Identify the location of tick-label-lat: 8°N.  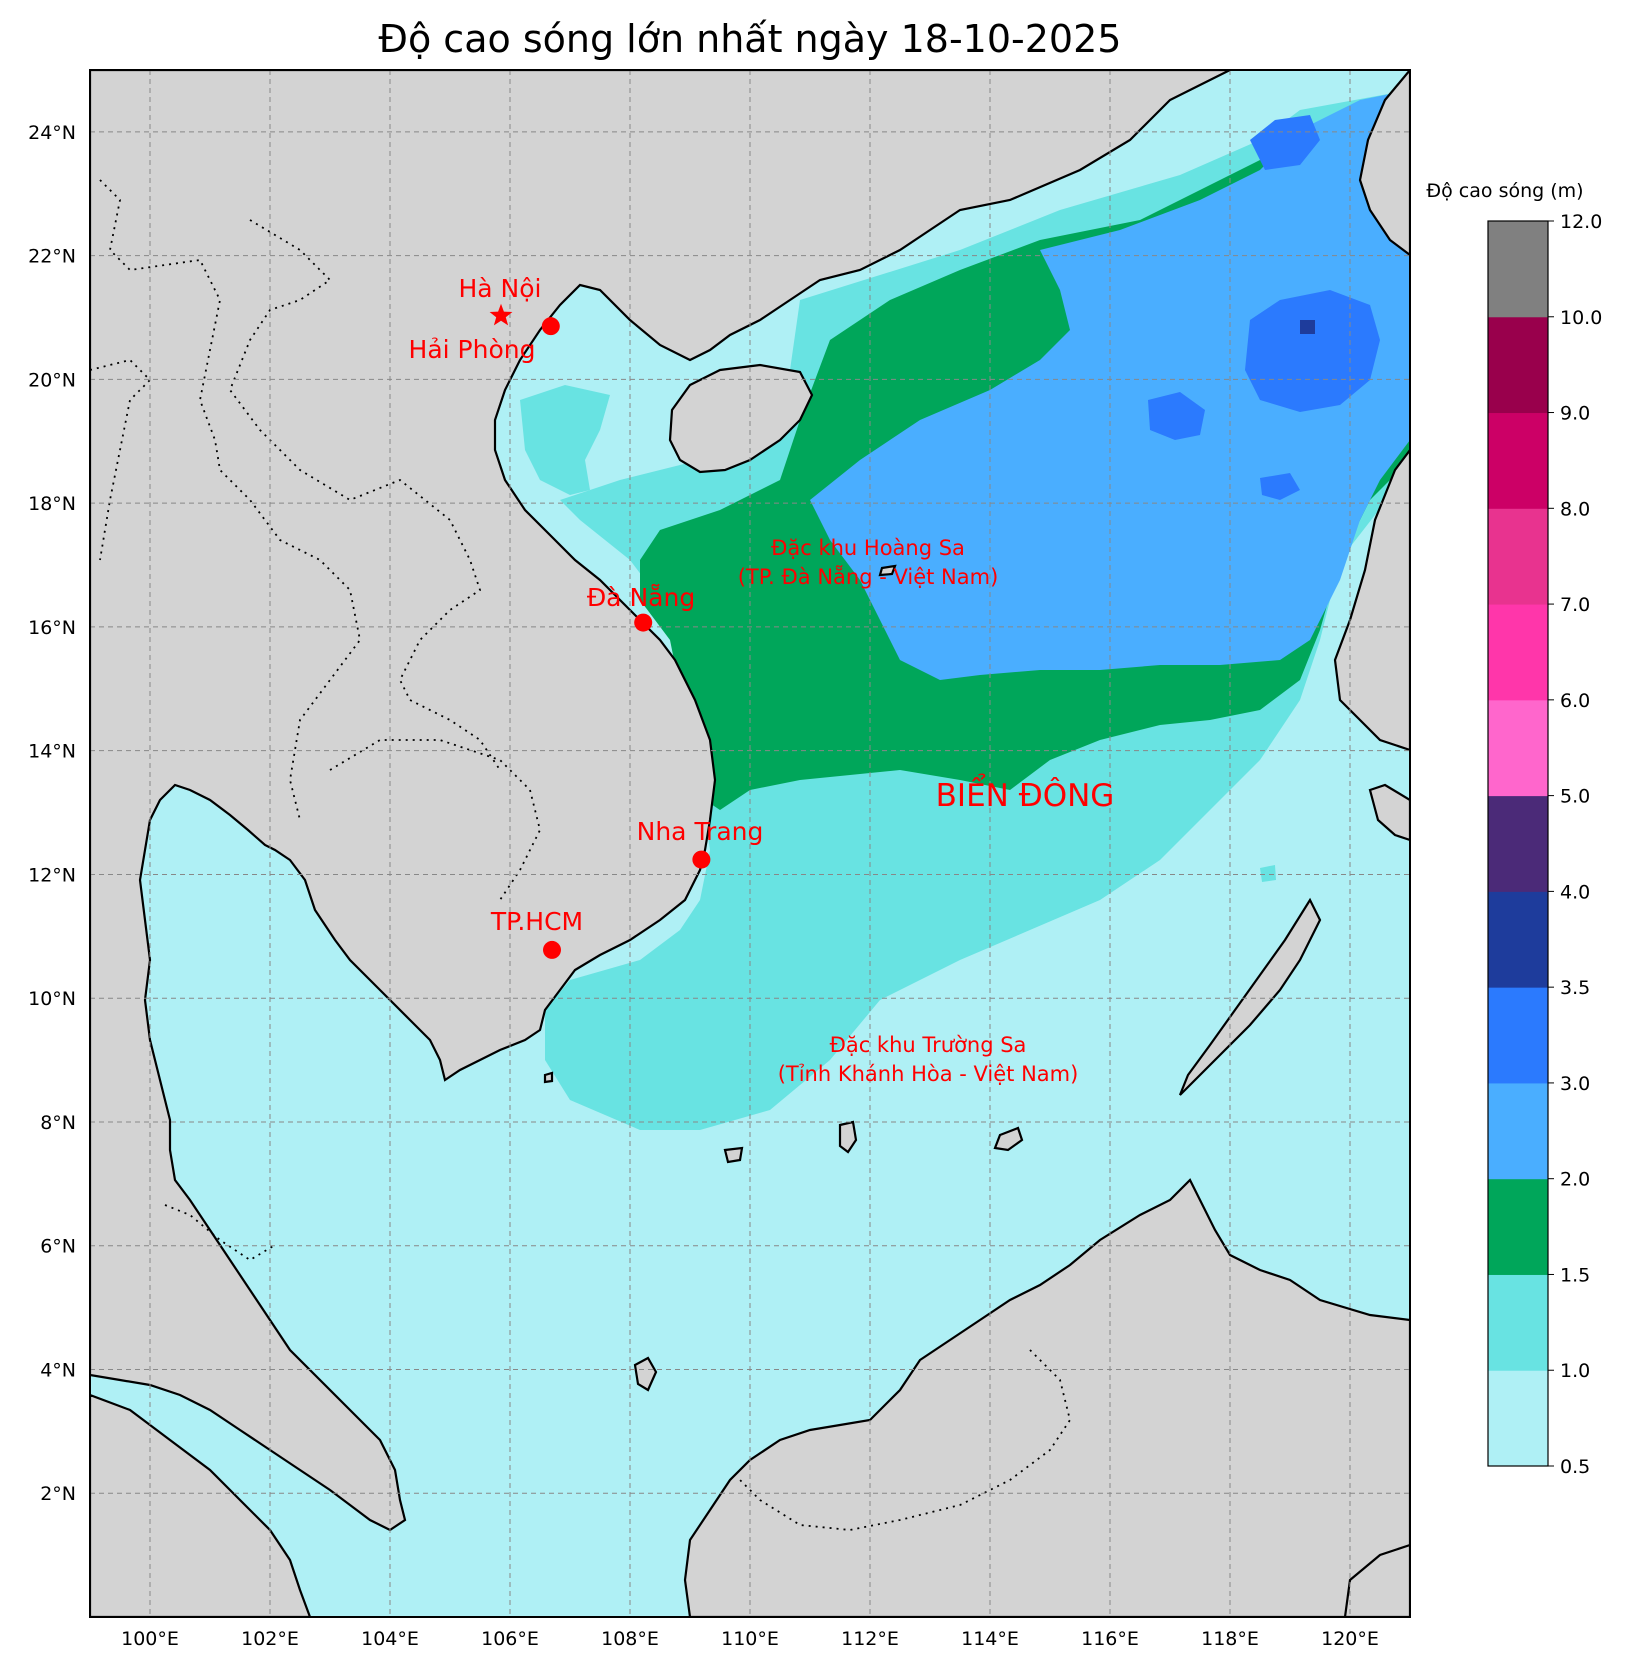
(58, 1123).